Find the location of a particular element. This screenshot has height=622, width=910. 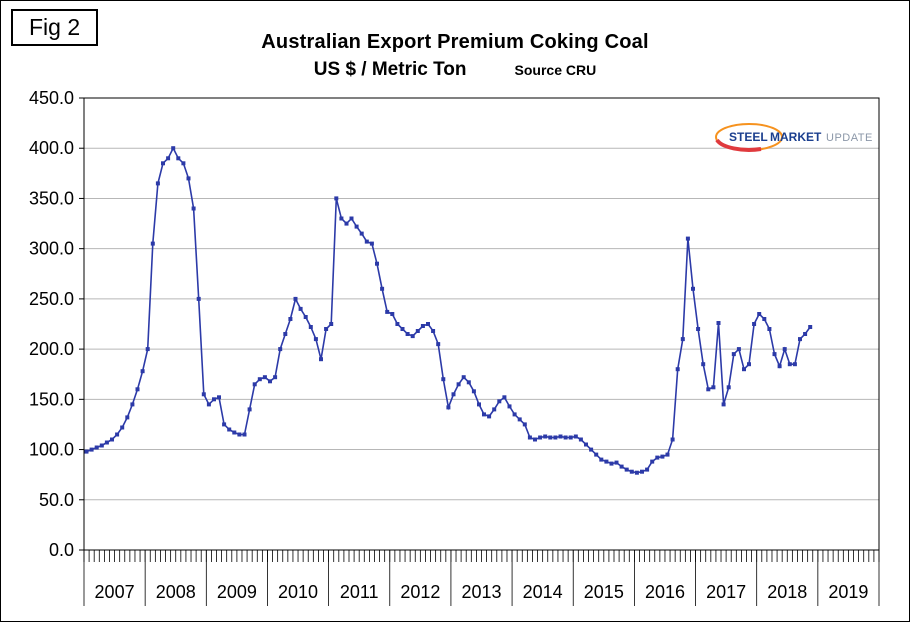

y-tick-label: 200.0 is located at coordinates (51, 349).